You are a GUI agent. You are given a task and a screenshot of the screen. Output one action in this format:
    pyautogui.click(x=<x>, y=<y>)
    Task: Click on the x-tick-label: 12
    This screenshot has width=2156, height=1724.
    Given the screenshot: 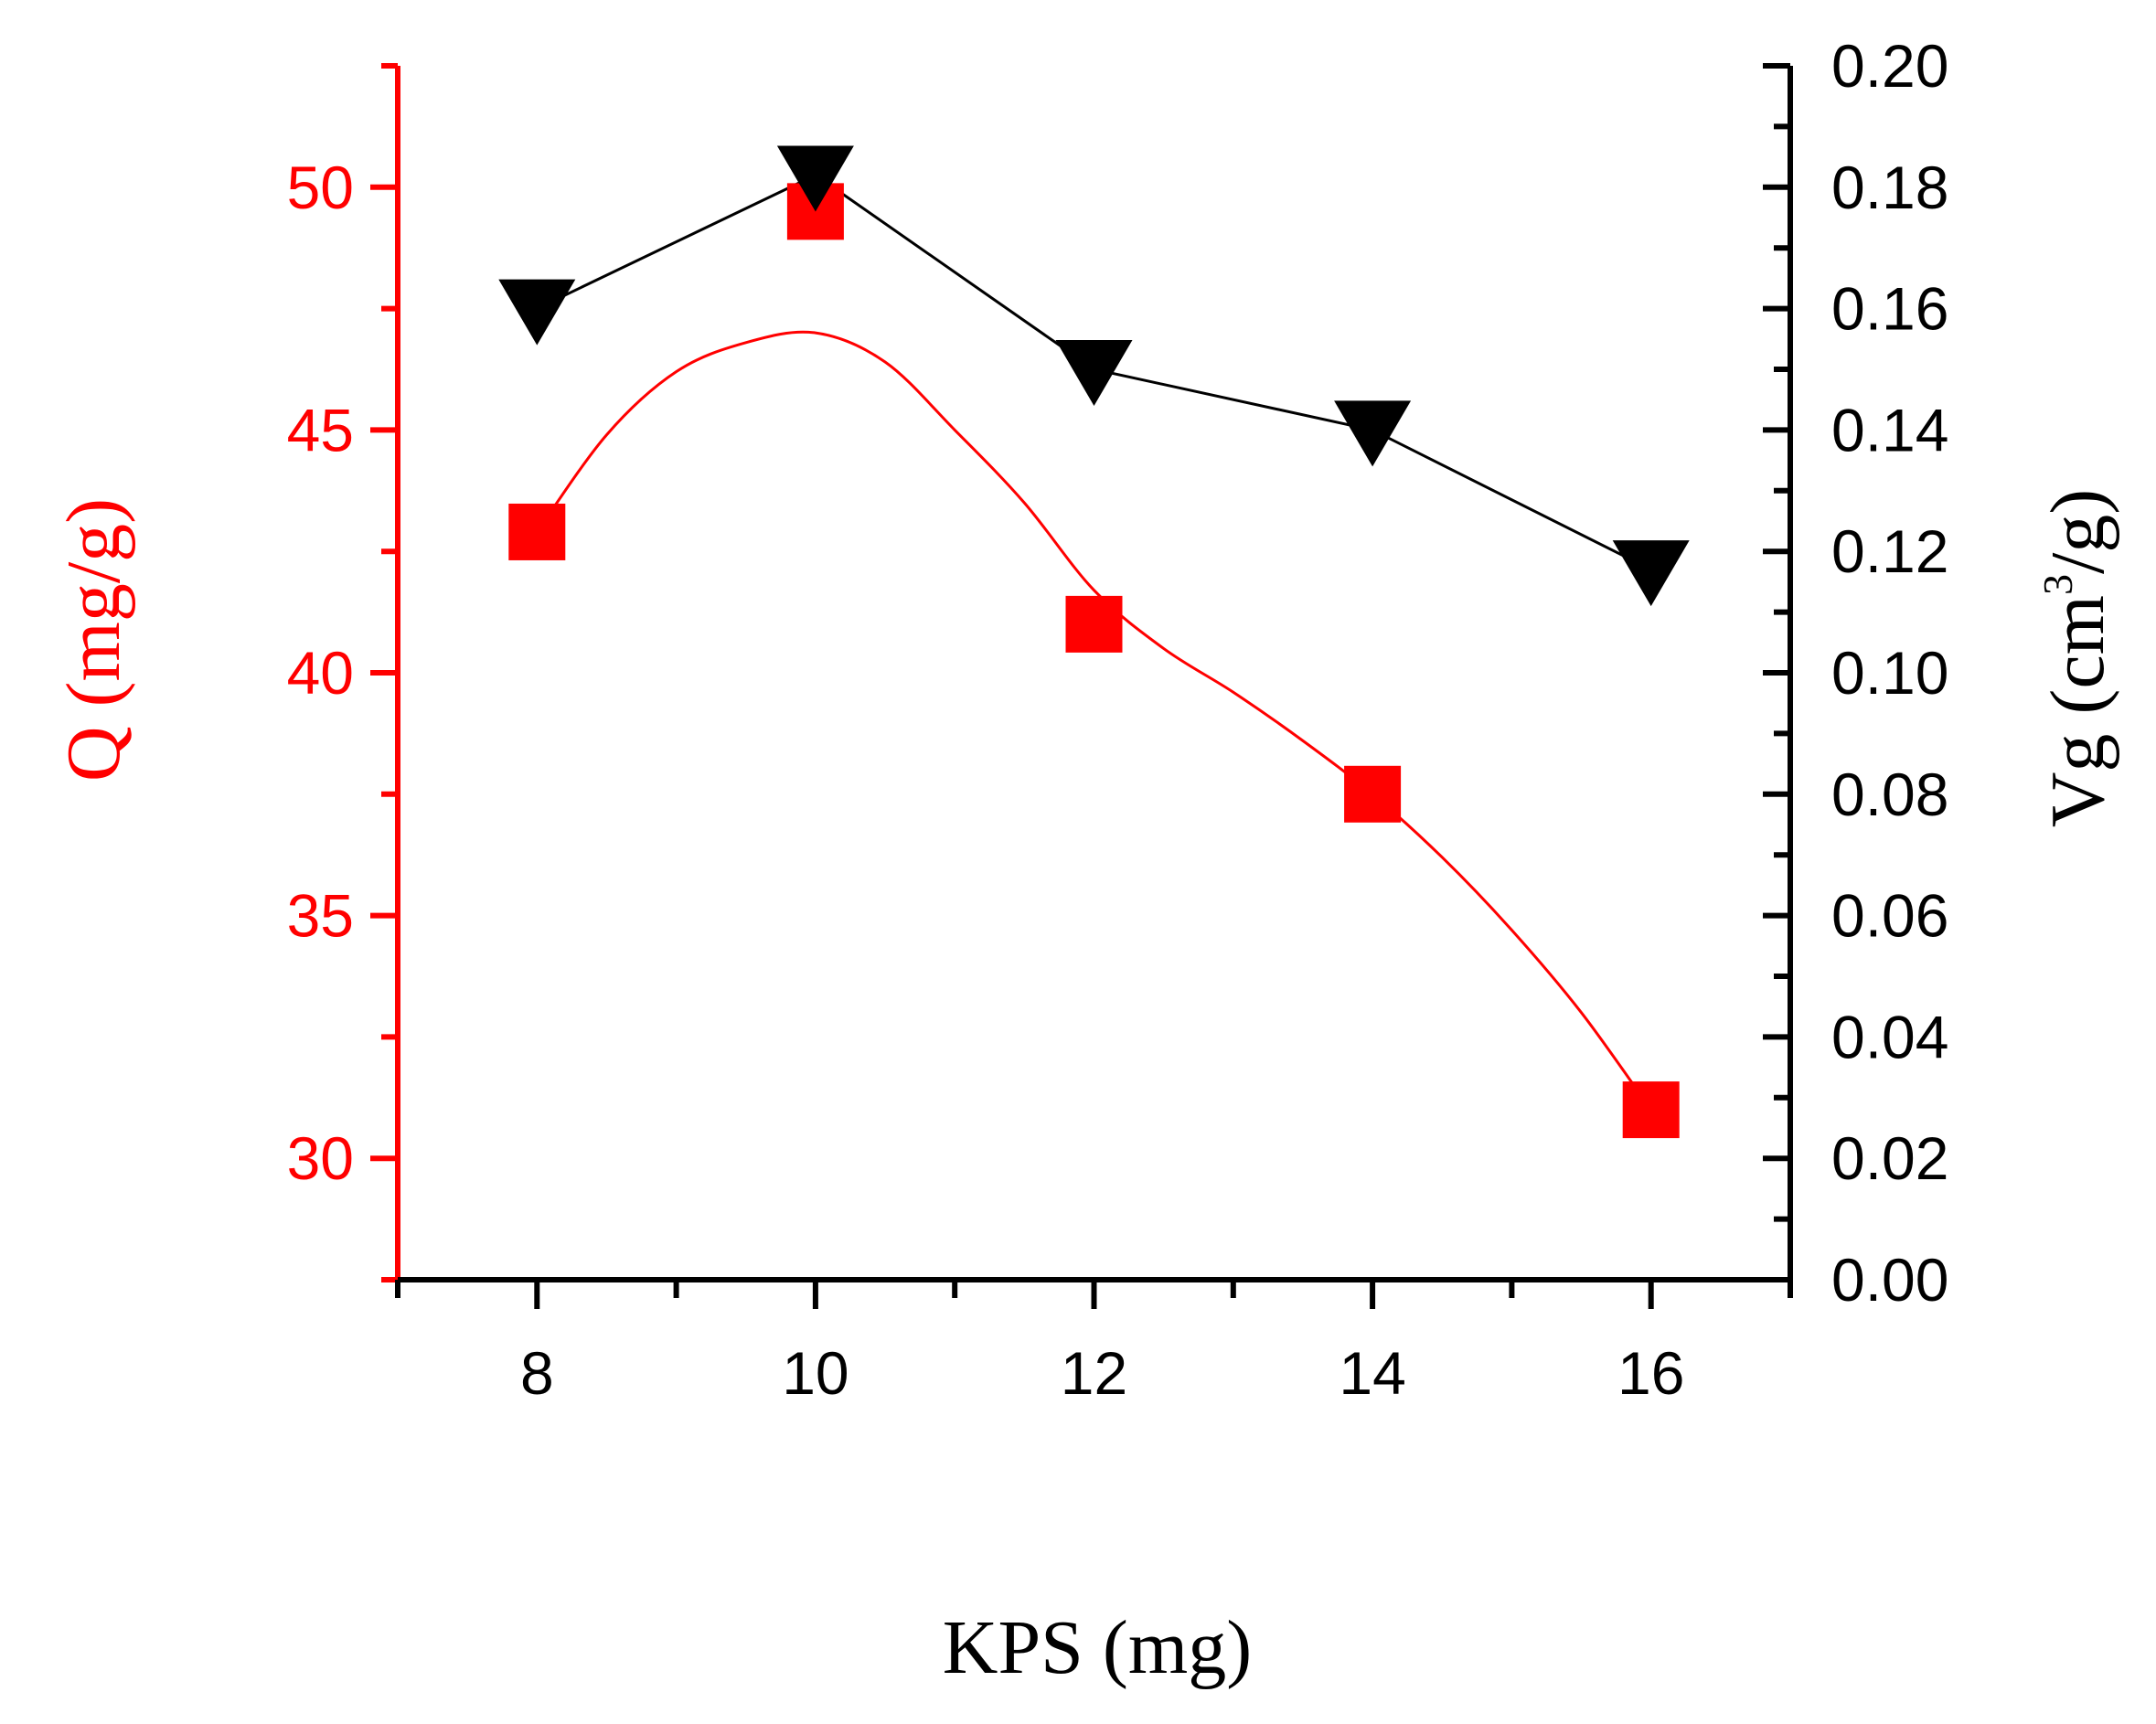 What is the action you would take?
    pyautogui.click(x=1094, y=1373)
    